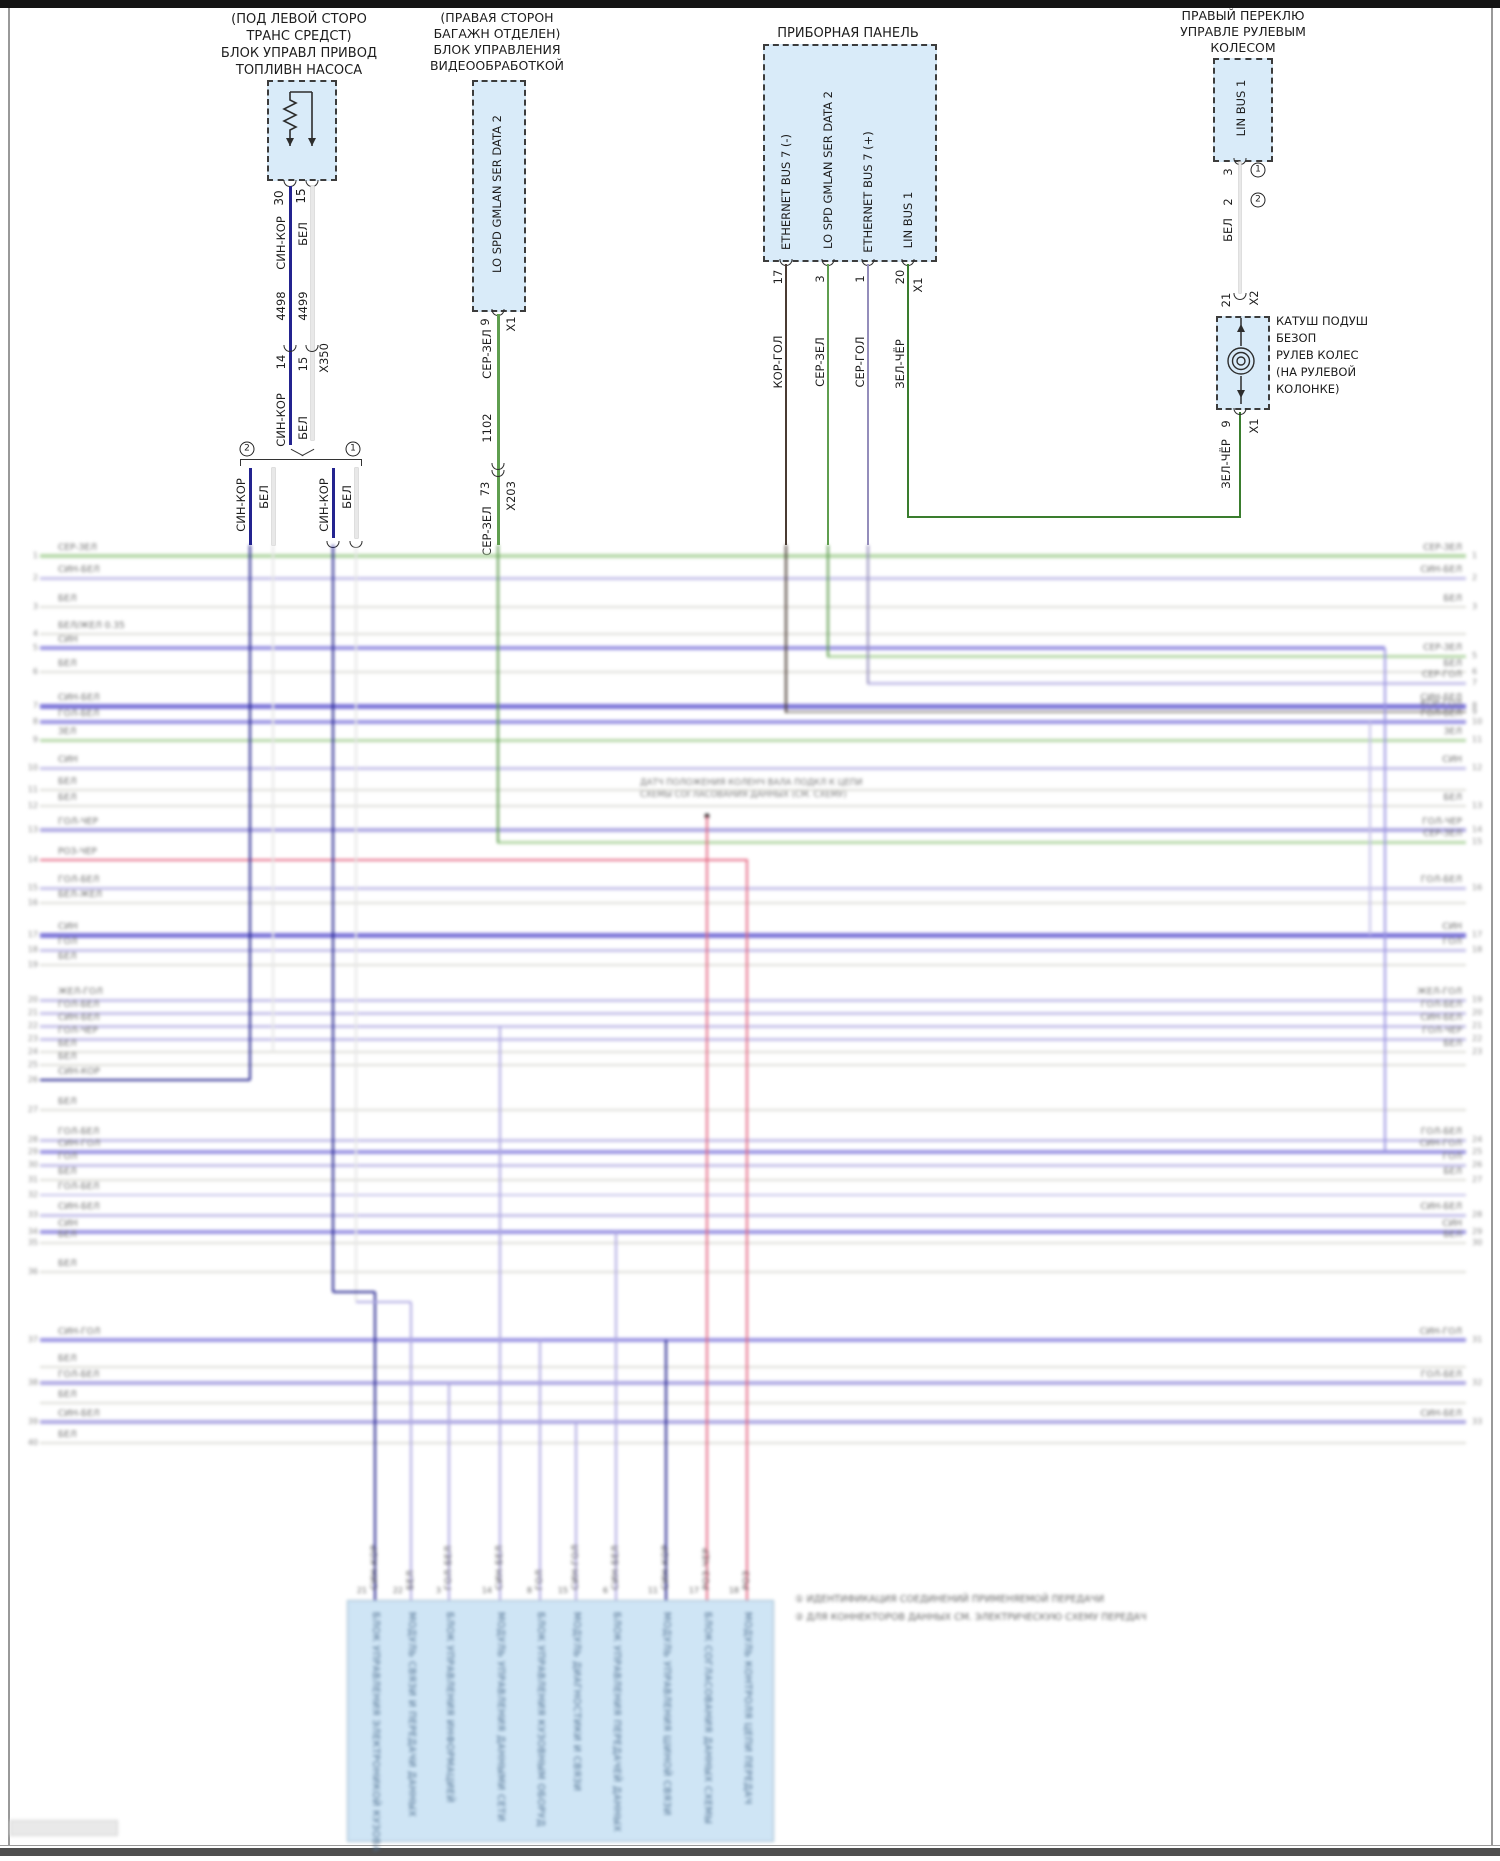 Image resolution: width=1500 pixels, height=1861 pixels. Describe the element at coordinates (1477, 1382) in the screenshot. I see `wire-row-number-right: 32` at that location.